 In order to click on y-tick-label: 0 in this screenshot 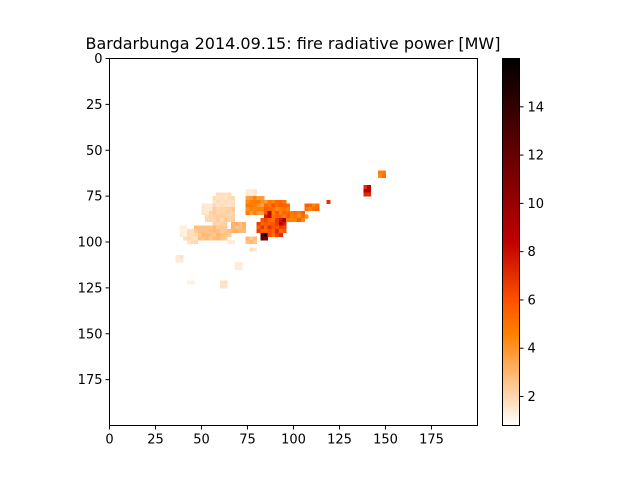, I will do `click(98, 59)`.